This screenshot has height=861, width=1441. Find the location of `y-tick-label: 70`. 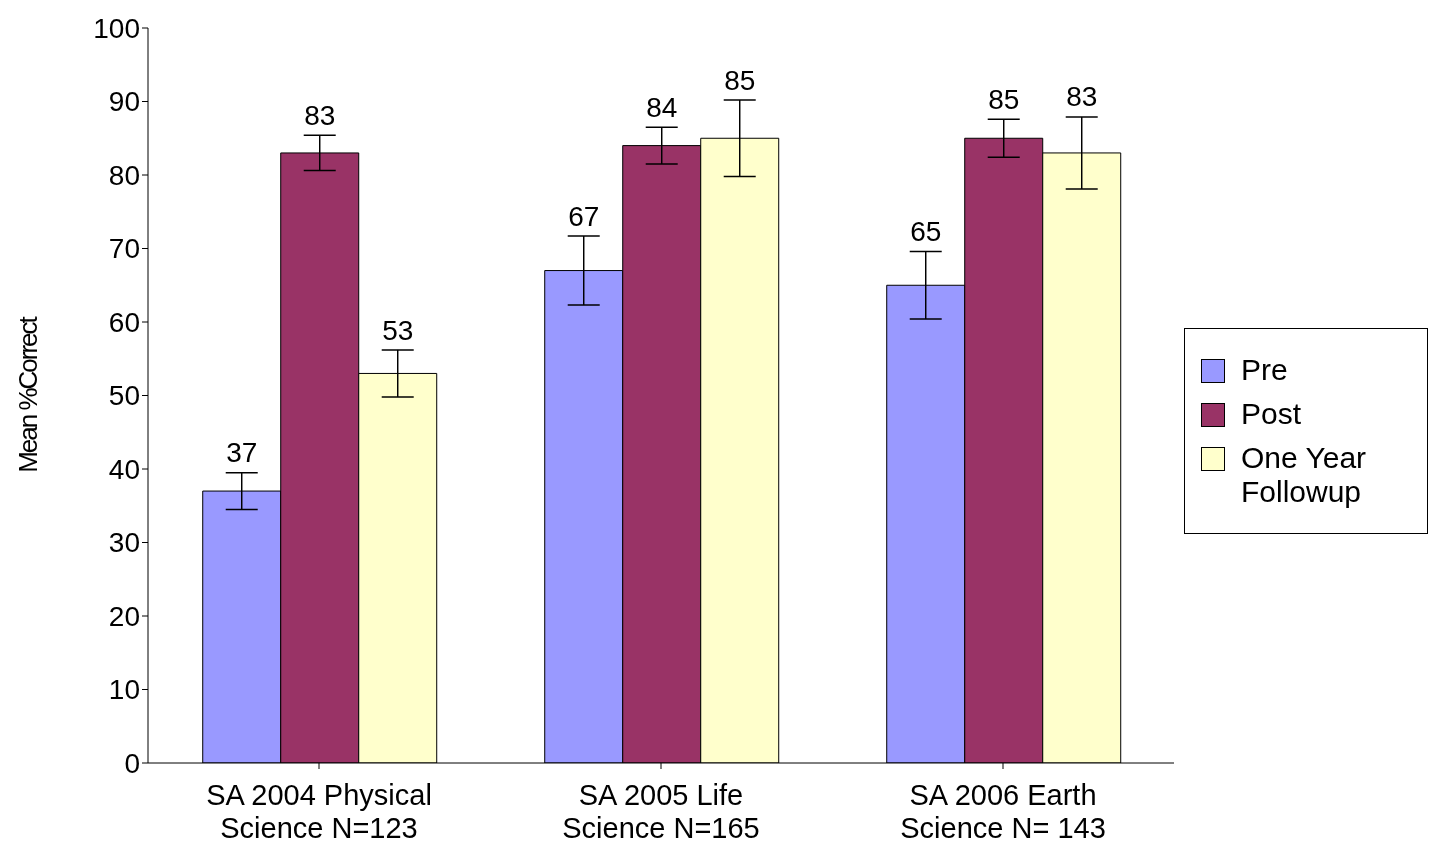

y-tick-label: 70 is located at coordinates (124, 249).